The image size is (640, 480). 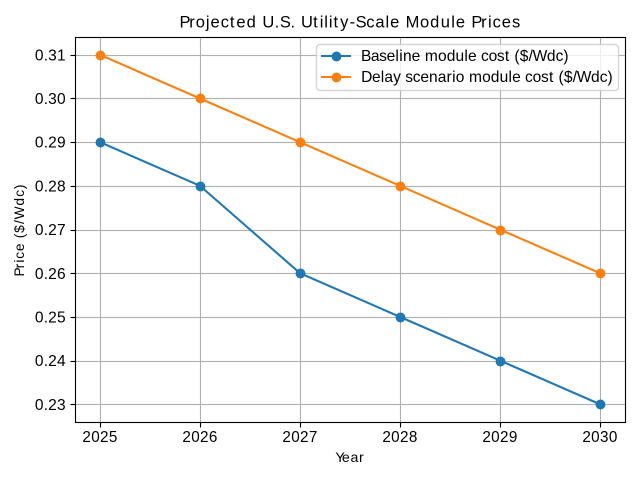 What do you see at coordinates (465, 56) in the screenshot?
I see `svg-text: Baseline module cost ($/Wdc)` at bounding box center [465, 56].